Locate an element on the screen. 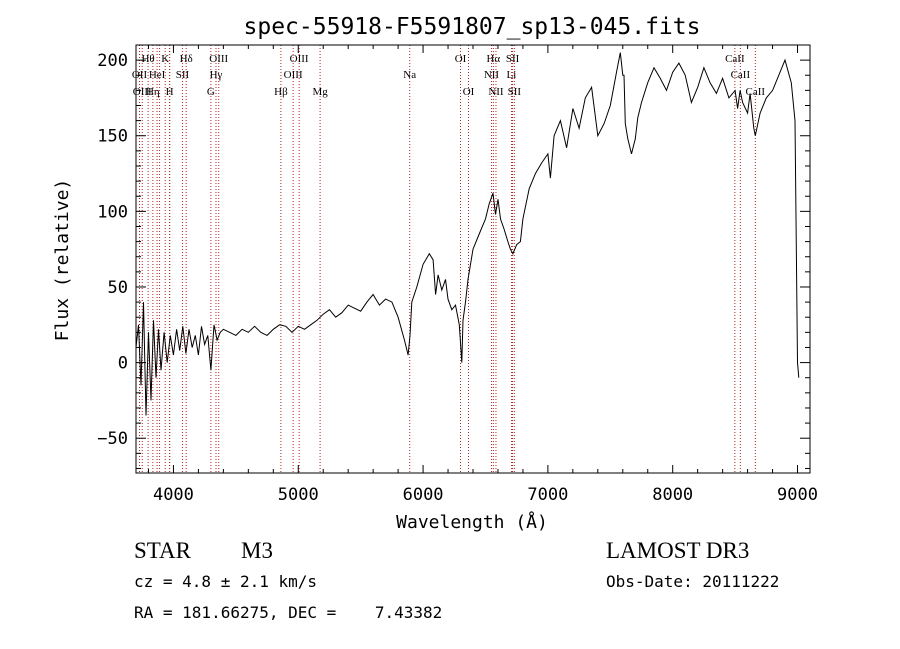  line-marker-label: Hα is located at coordinates (493, 59).